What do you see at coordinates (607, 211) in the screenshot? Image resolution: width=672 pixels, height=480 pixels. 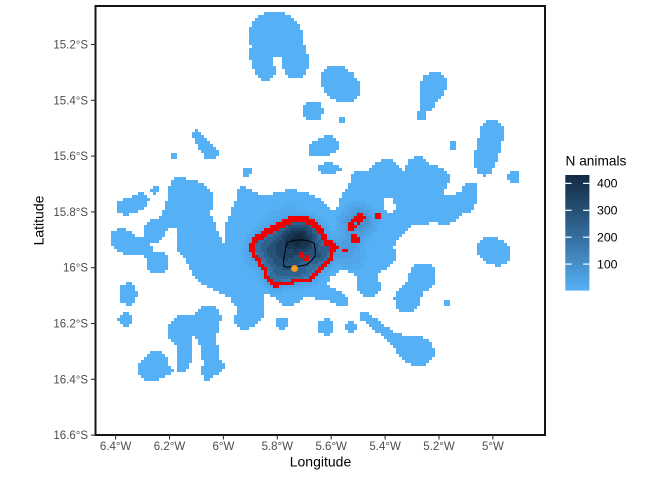 I see `svg-text: 300` at bounding box center [607, 211].